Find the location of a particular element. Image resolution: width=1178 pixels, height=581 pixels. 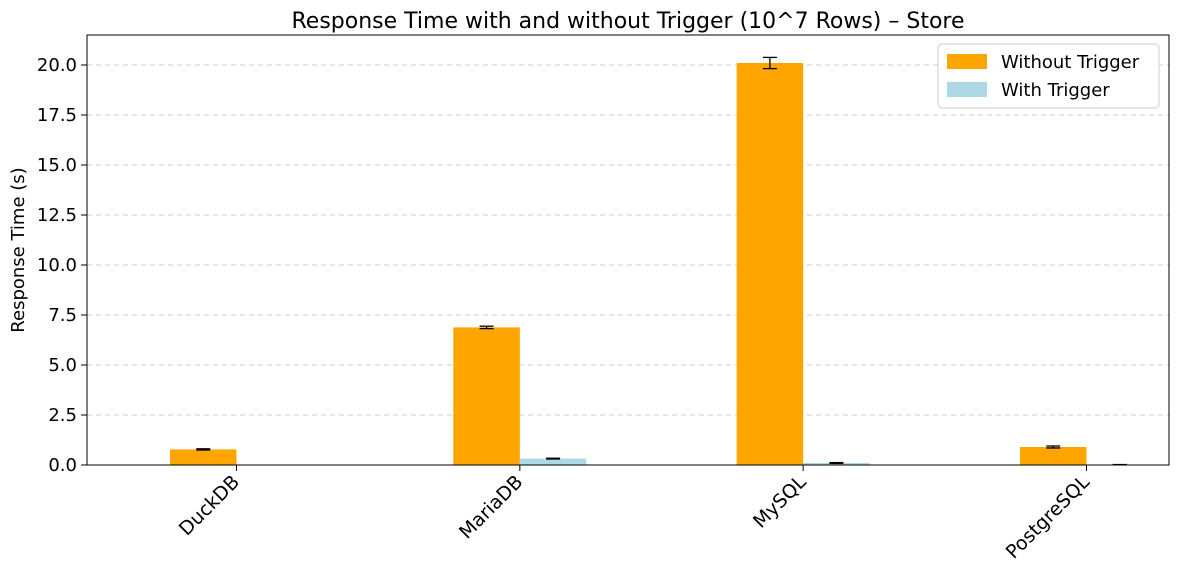

y-tick-label: 0.0 is located at coordinates (62, 465).